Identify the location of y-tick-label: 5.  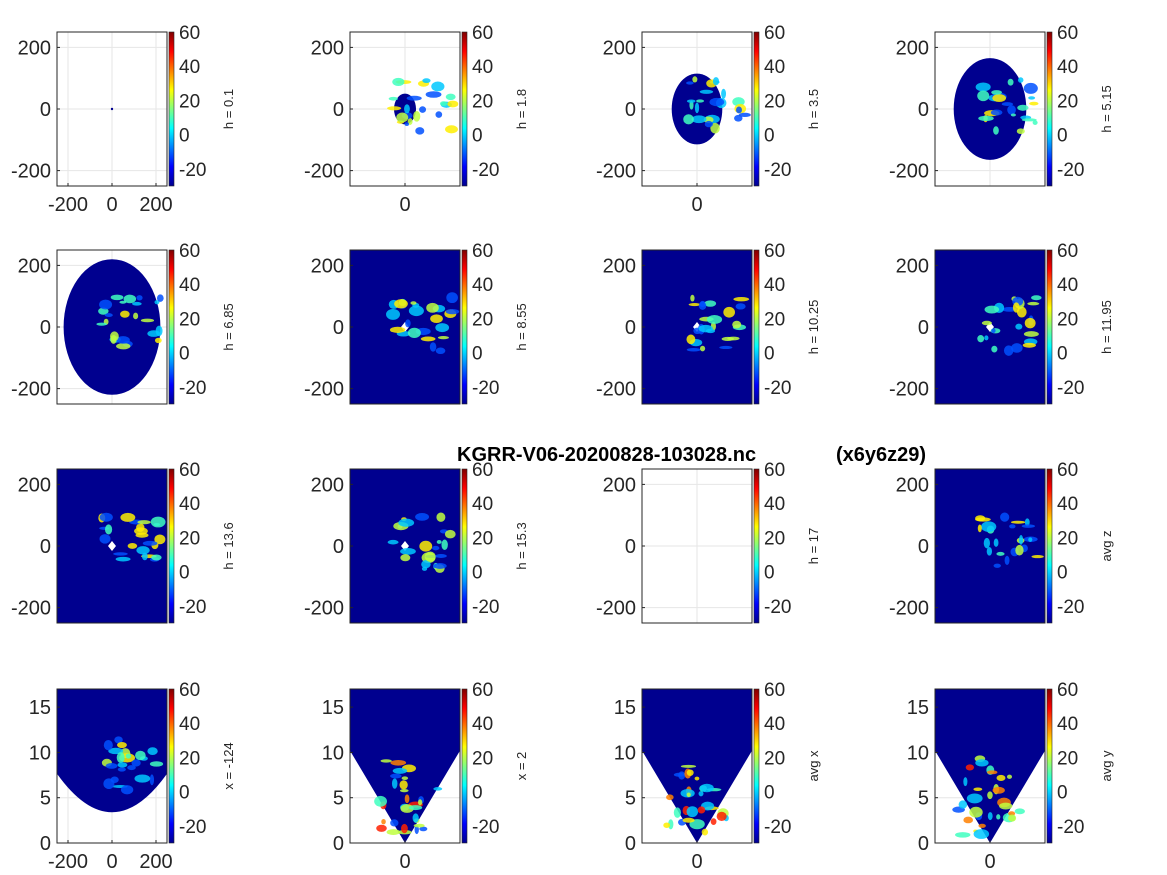
(923, 799).